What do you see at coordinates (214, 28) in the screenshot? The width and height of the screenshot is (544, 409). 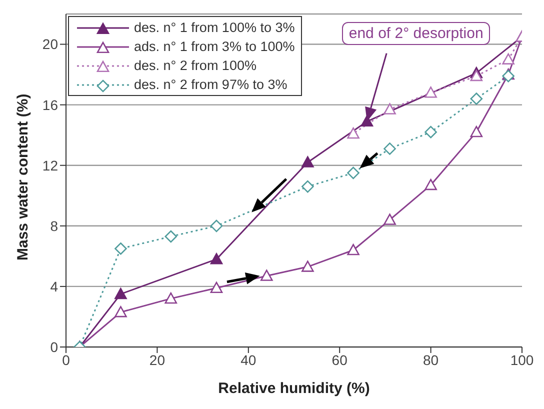 I see `legend-label: des. n° 1 from 100% to 3%` at bounding box center [214, 28].